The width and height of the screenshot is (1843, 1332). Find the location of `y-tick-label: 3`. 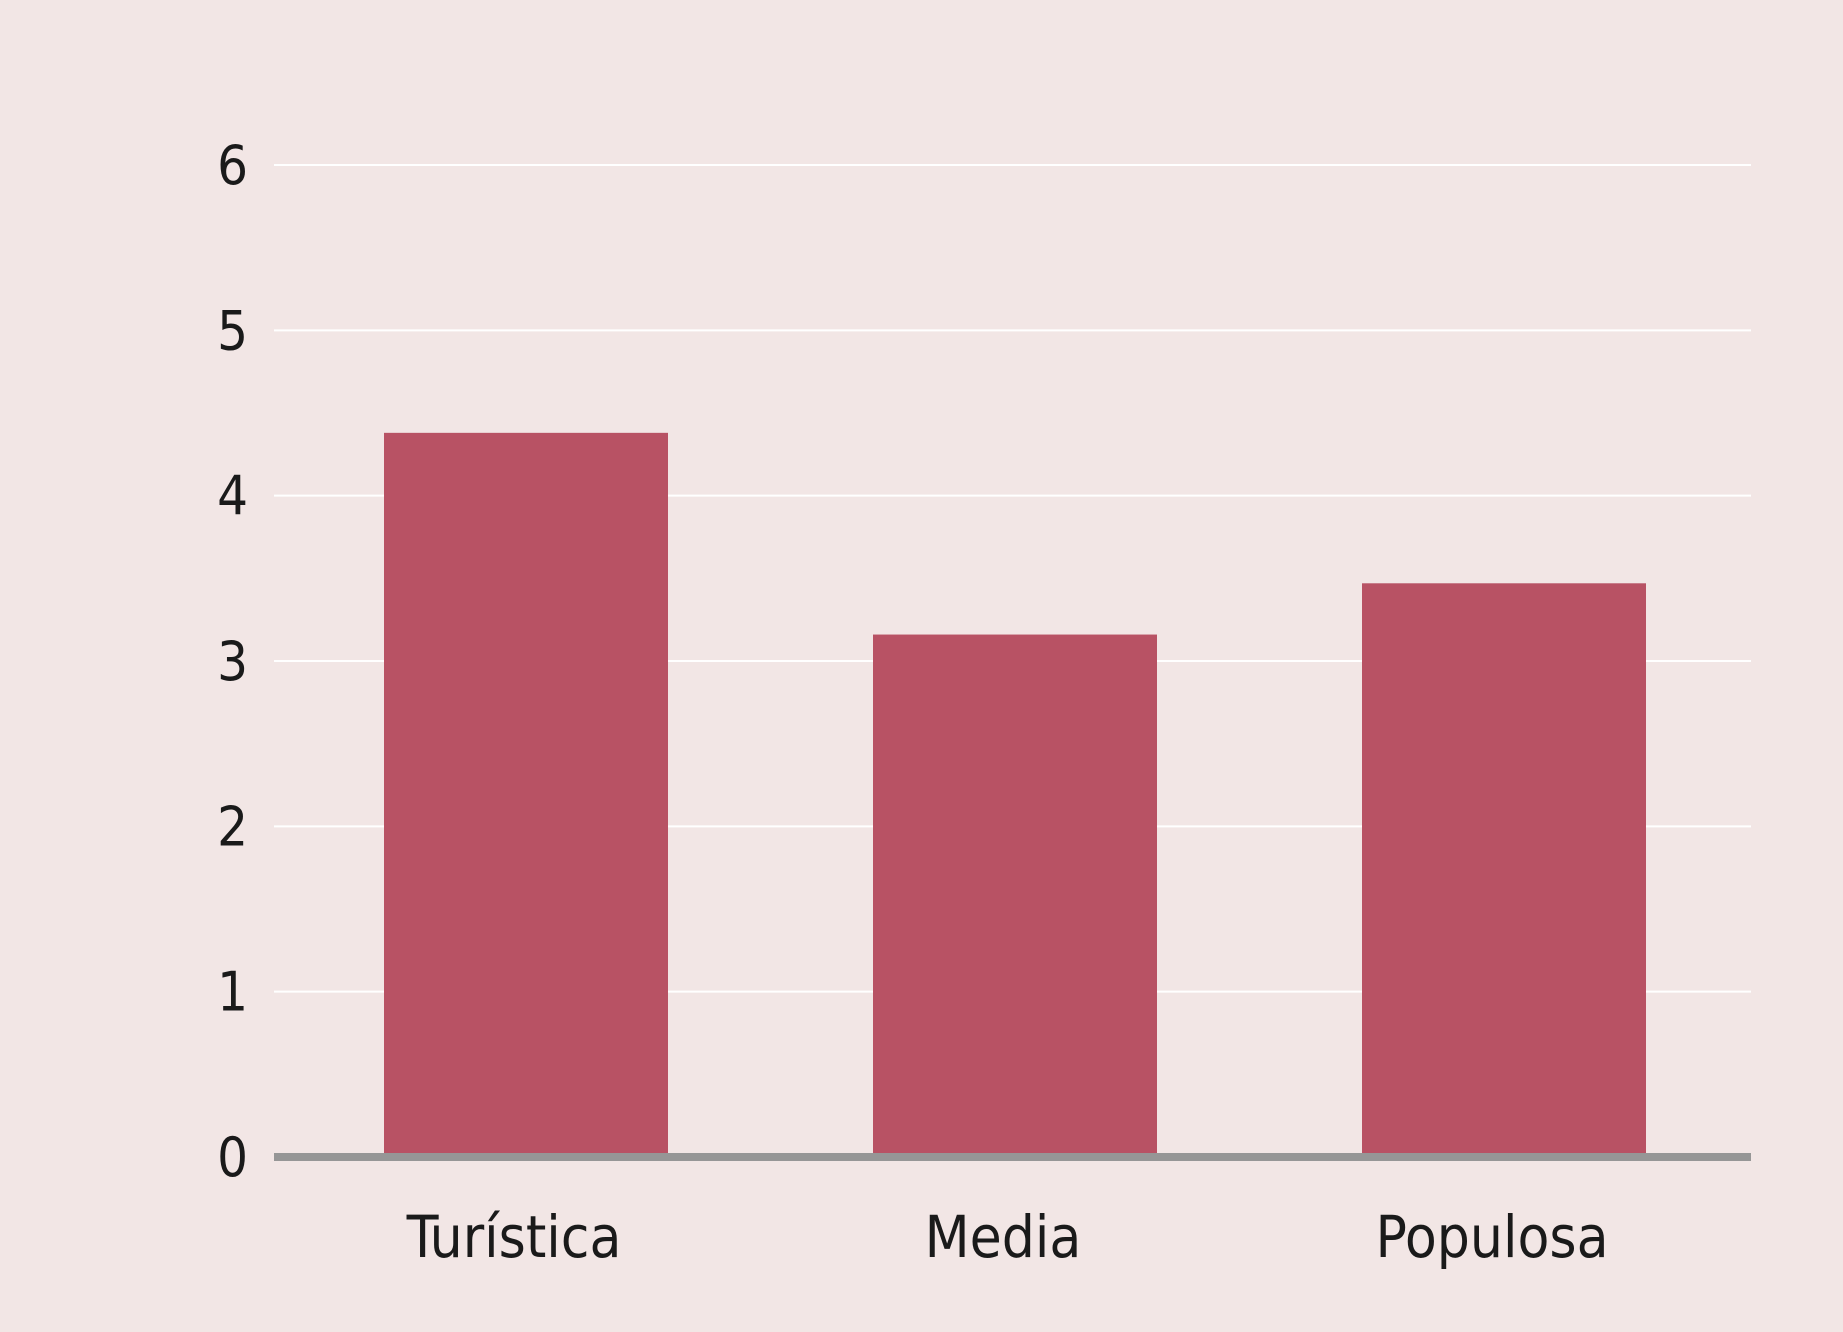

y-tick-label: 3 is located at coordinates (232, 661).